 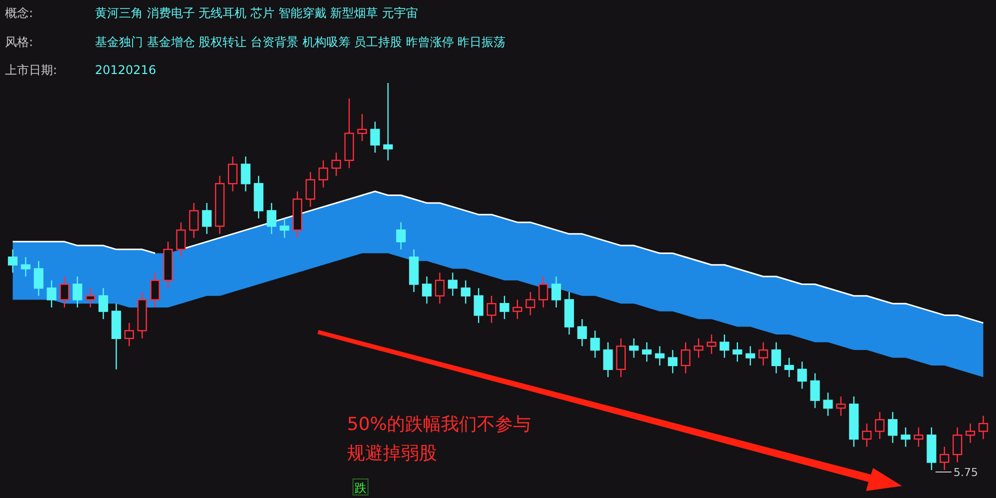 I want to click on text: 概念:, so click(x=19, y=13).